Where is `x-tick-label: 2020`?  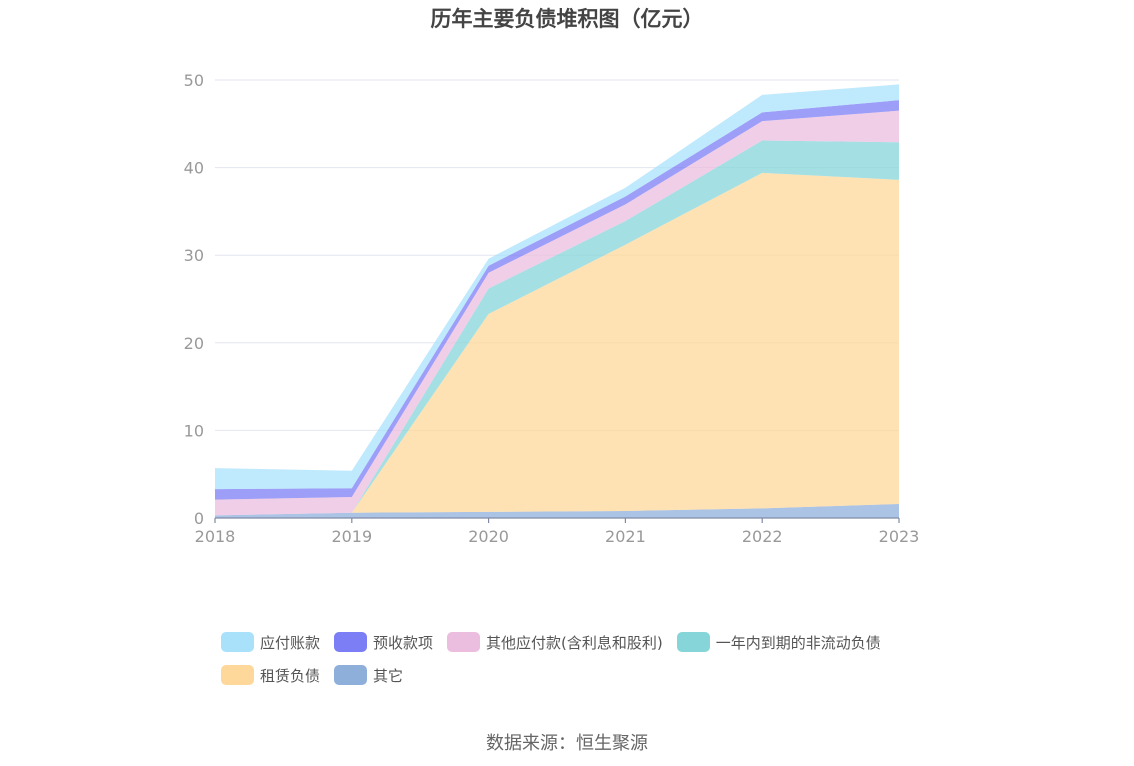
x-tick-label: 2020 is located at coordinates (488, 536).